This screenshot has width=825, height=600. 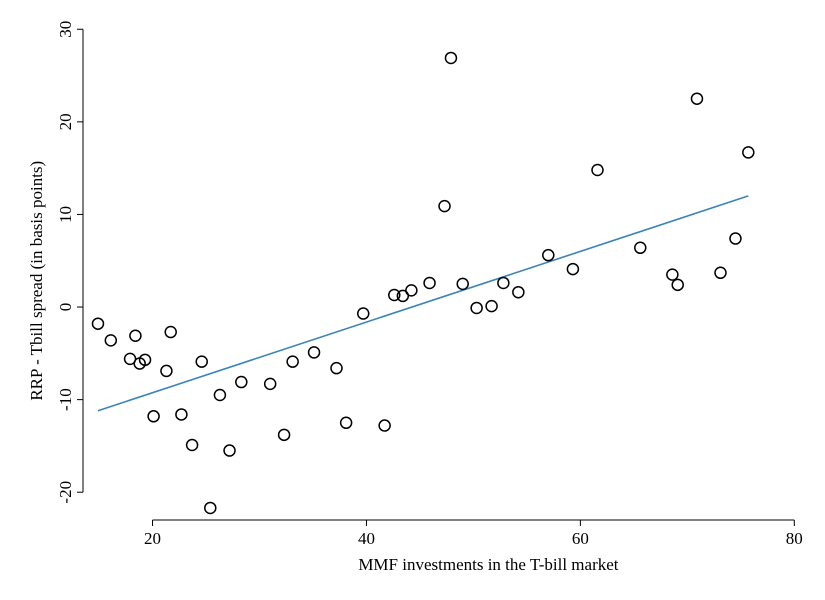 I want to click on x-tick-label: 80, so click(x=794, y=538).